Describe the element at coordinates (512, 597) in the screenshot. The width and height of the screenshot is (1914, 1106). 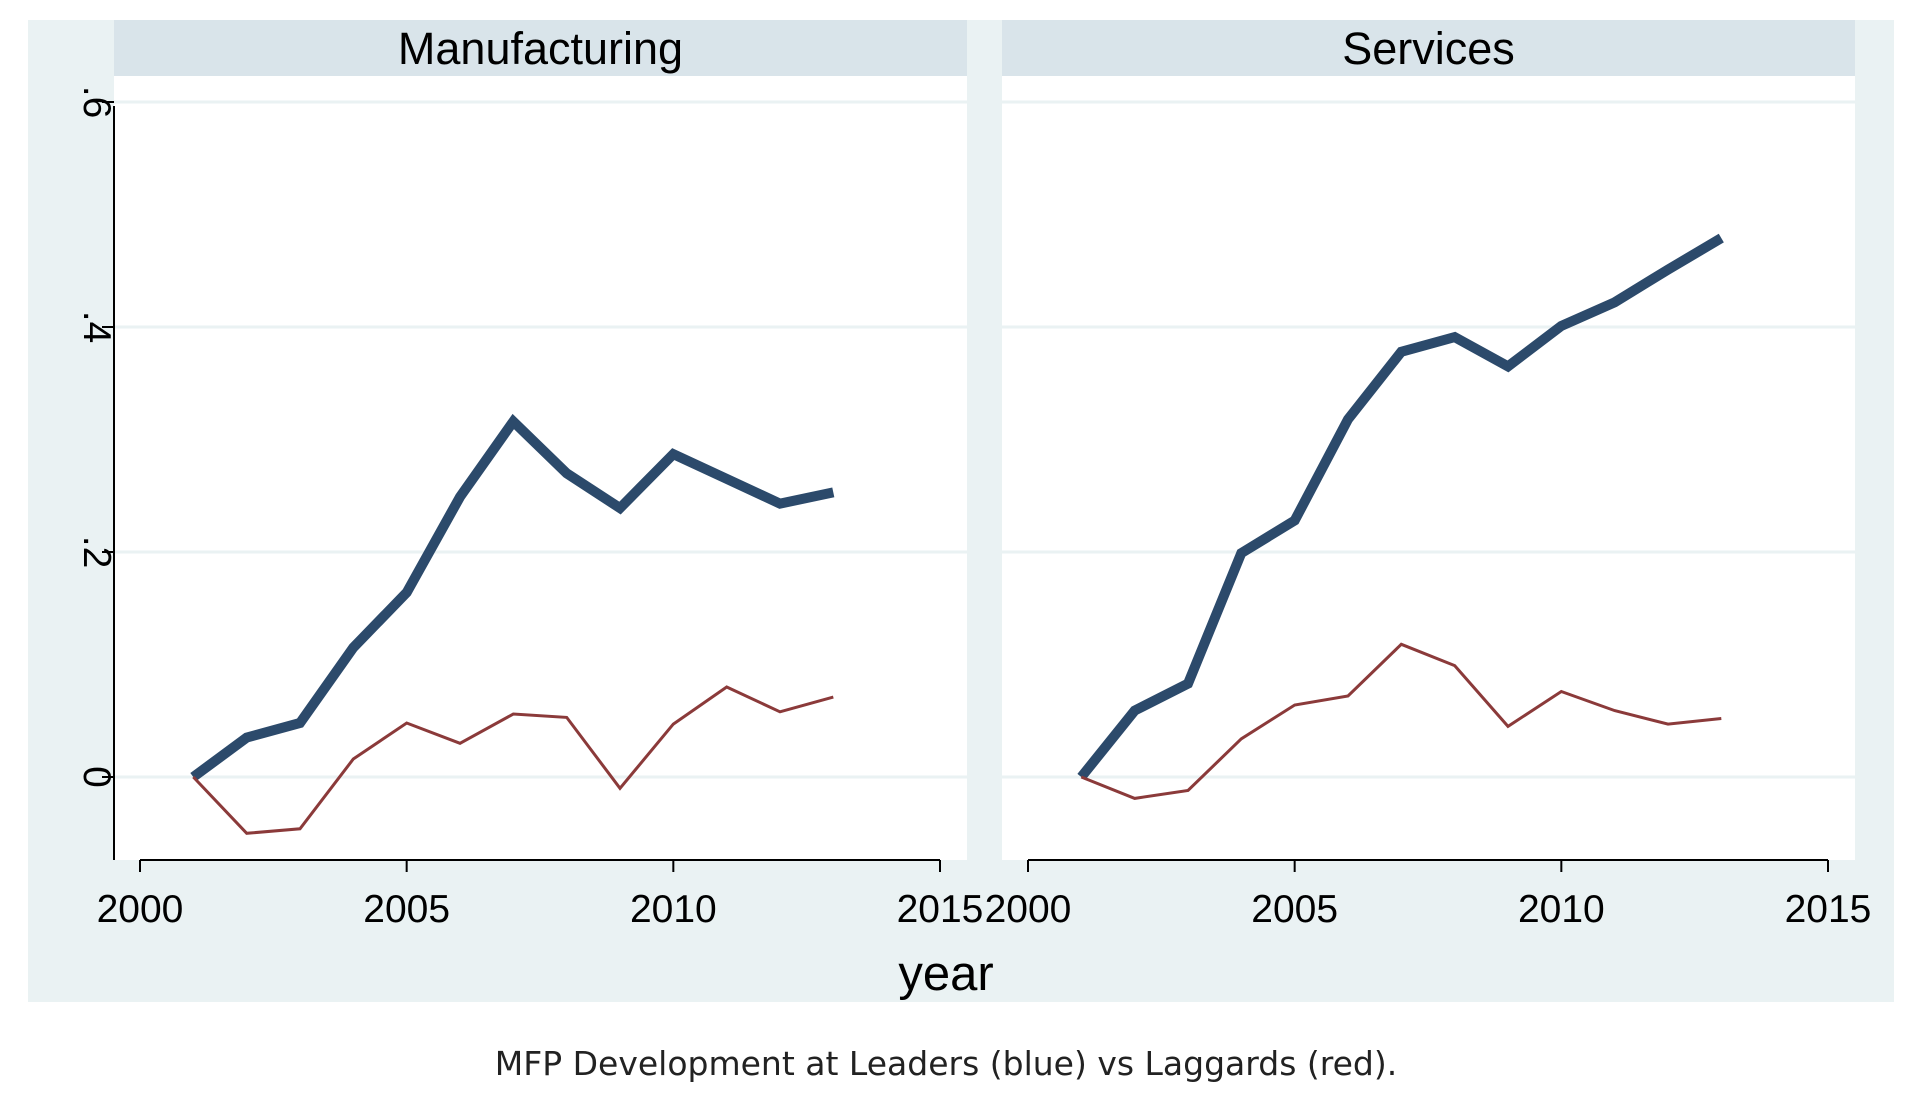
I see `series-line-leaders` at that location.